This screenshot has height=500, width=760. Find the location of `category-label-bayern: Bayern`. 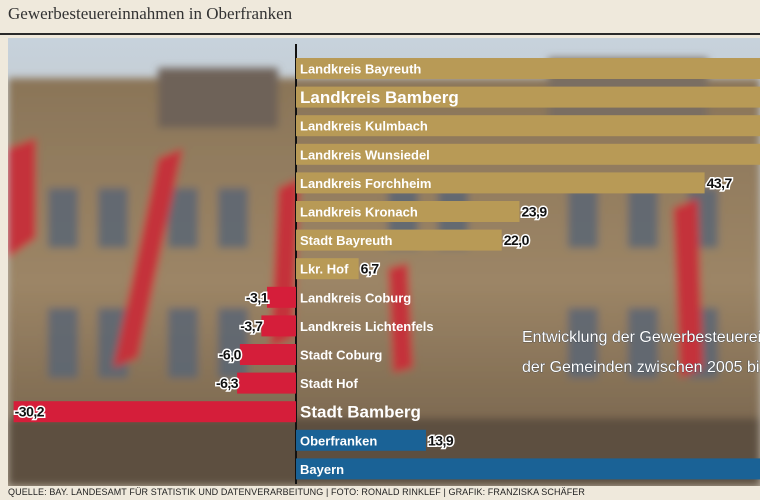

category-label-bayern: Bayern is located at coordinates (322, 469).